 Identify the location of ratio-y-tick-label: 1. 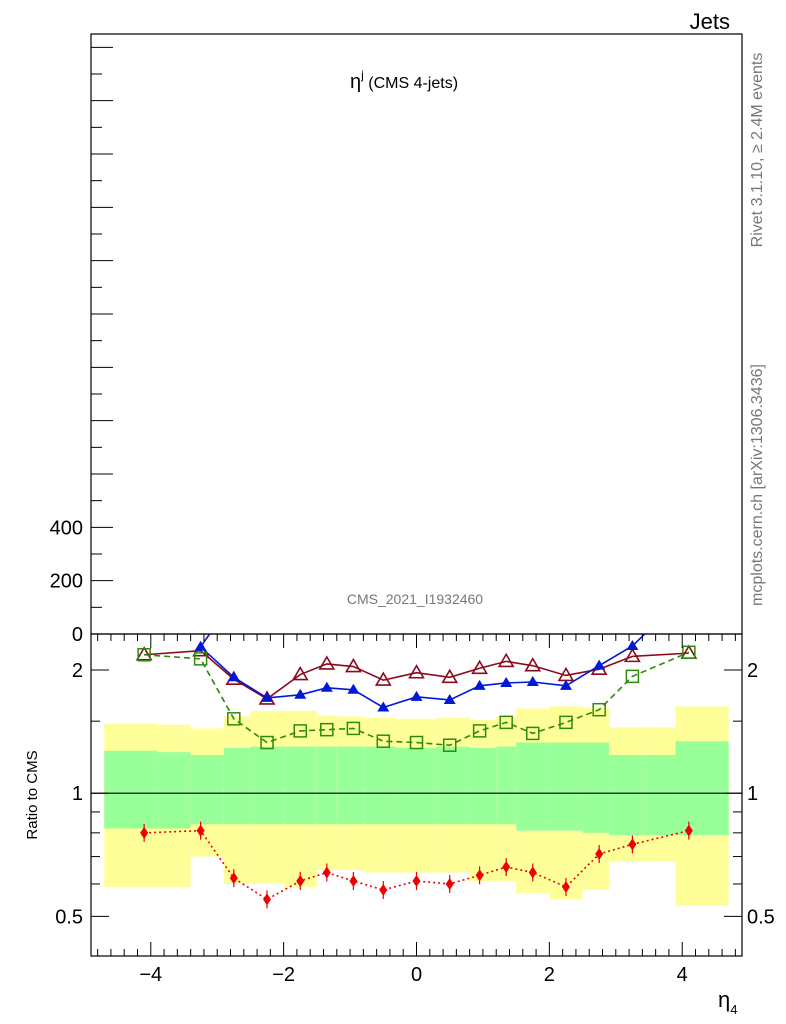
(77, 794).